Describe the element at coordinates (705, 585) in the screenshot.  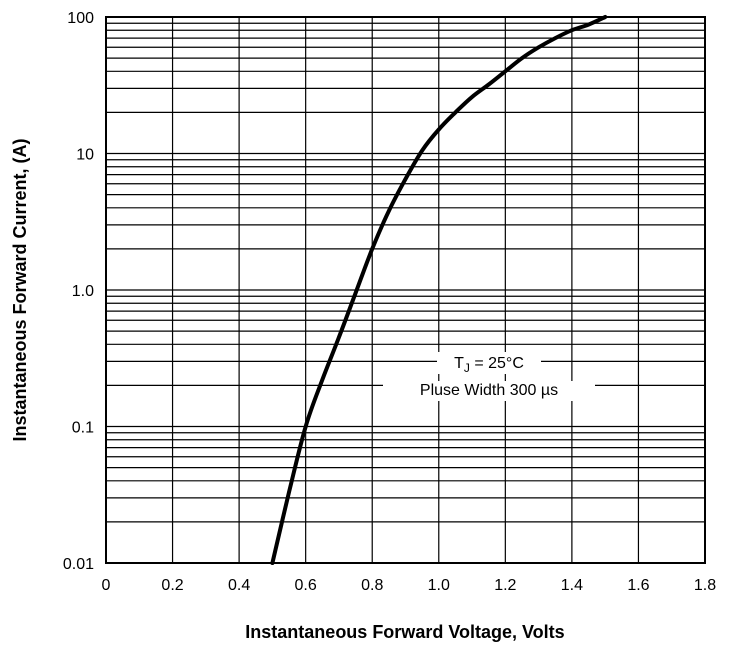
I see `x-tick-label: 1.8` at that location.